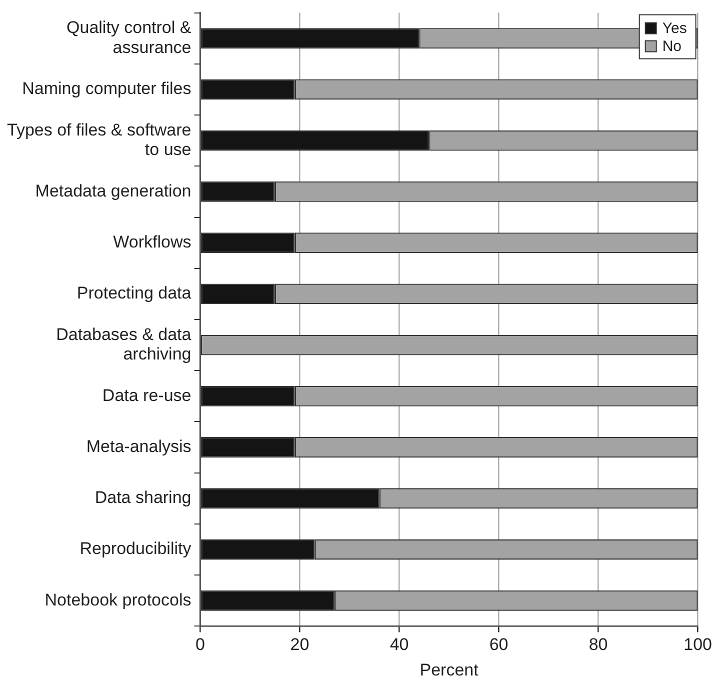  What do you see at coordinates (674, 28) in the screenshot?
I see `legend-label: Yes` at bounding box center [674, 28].